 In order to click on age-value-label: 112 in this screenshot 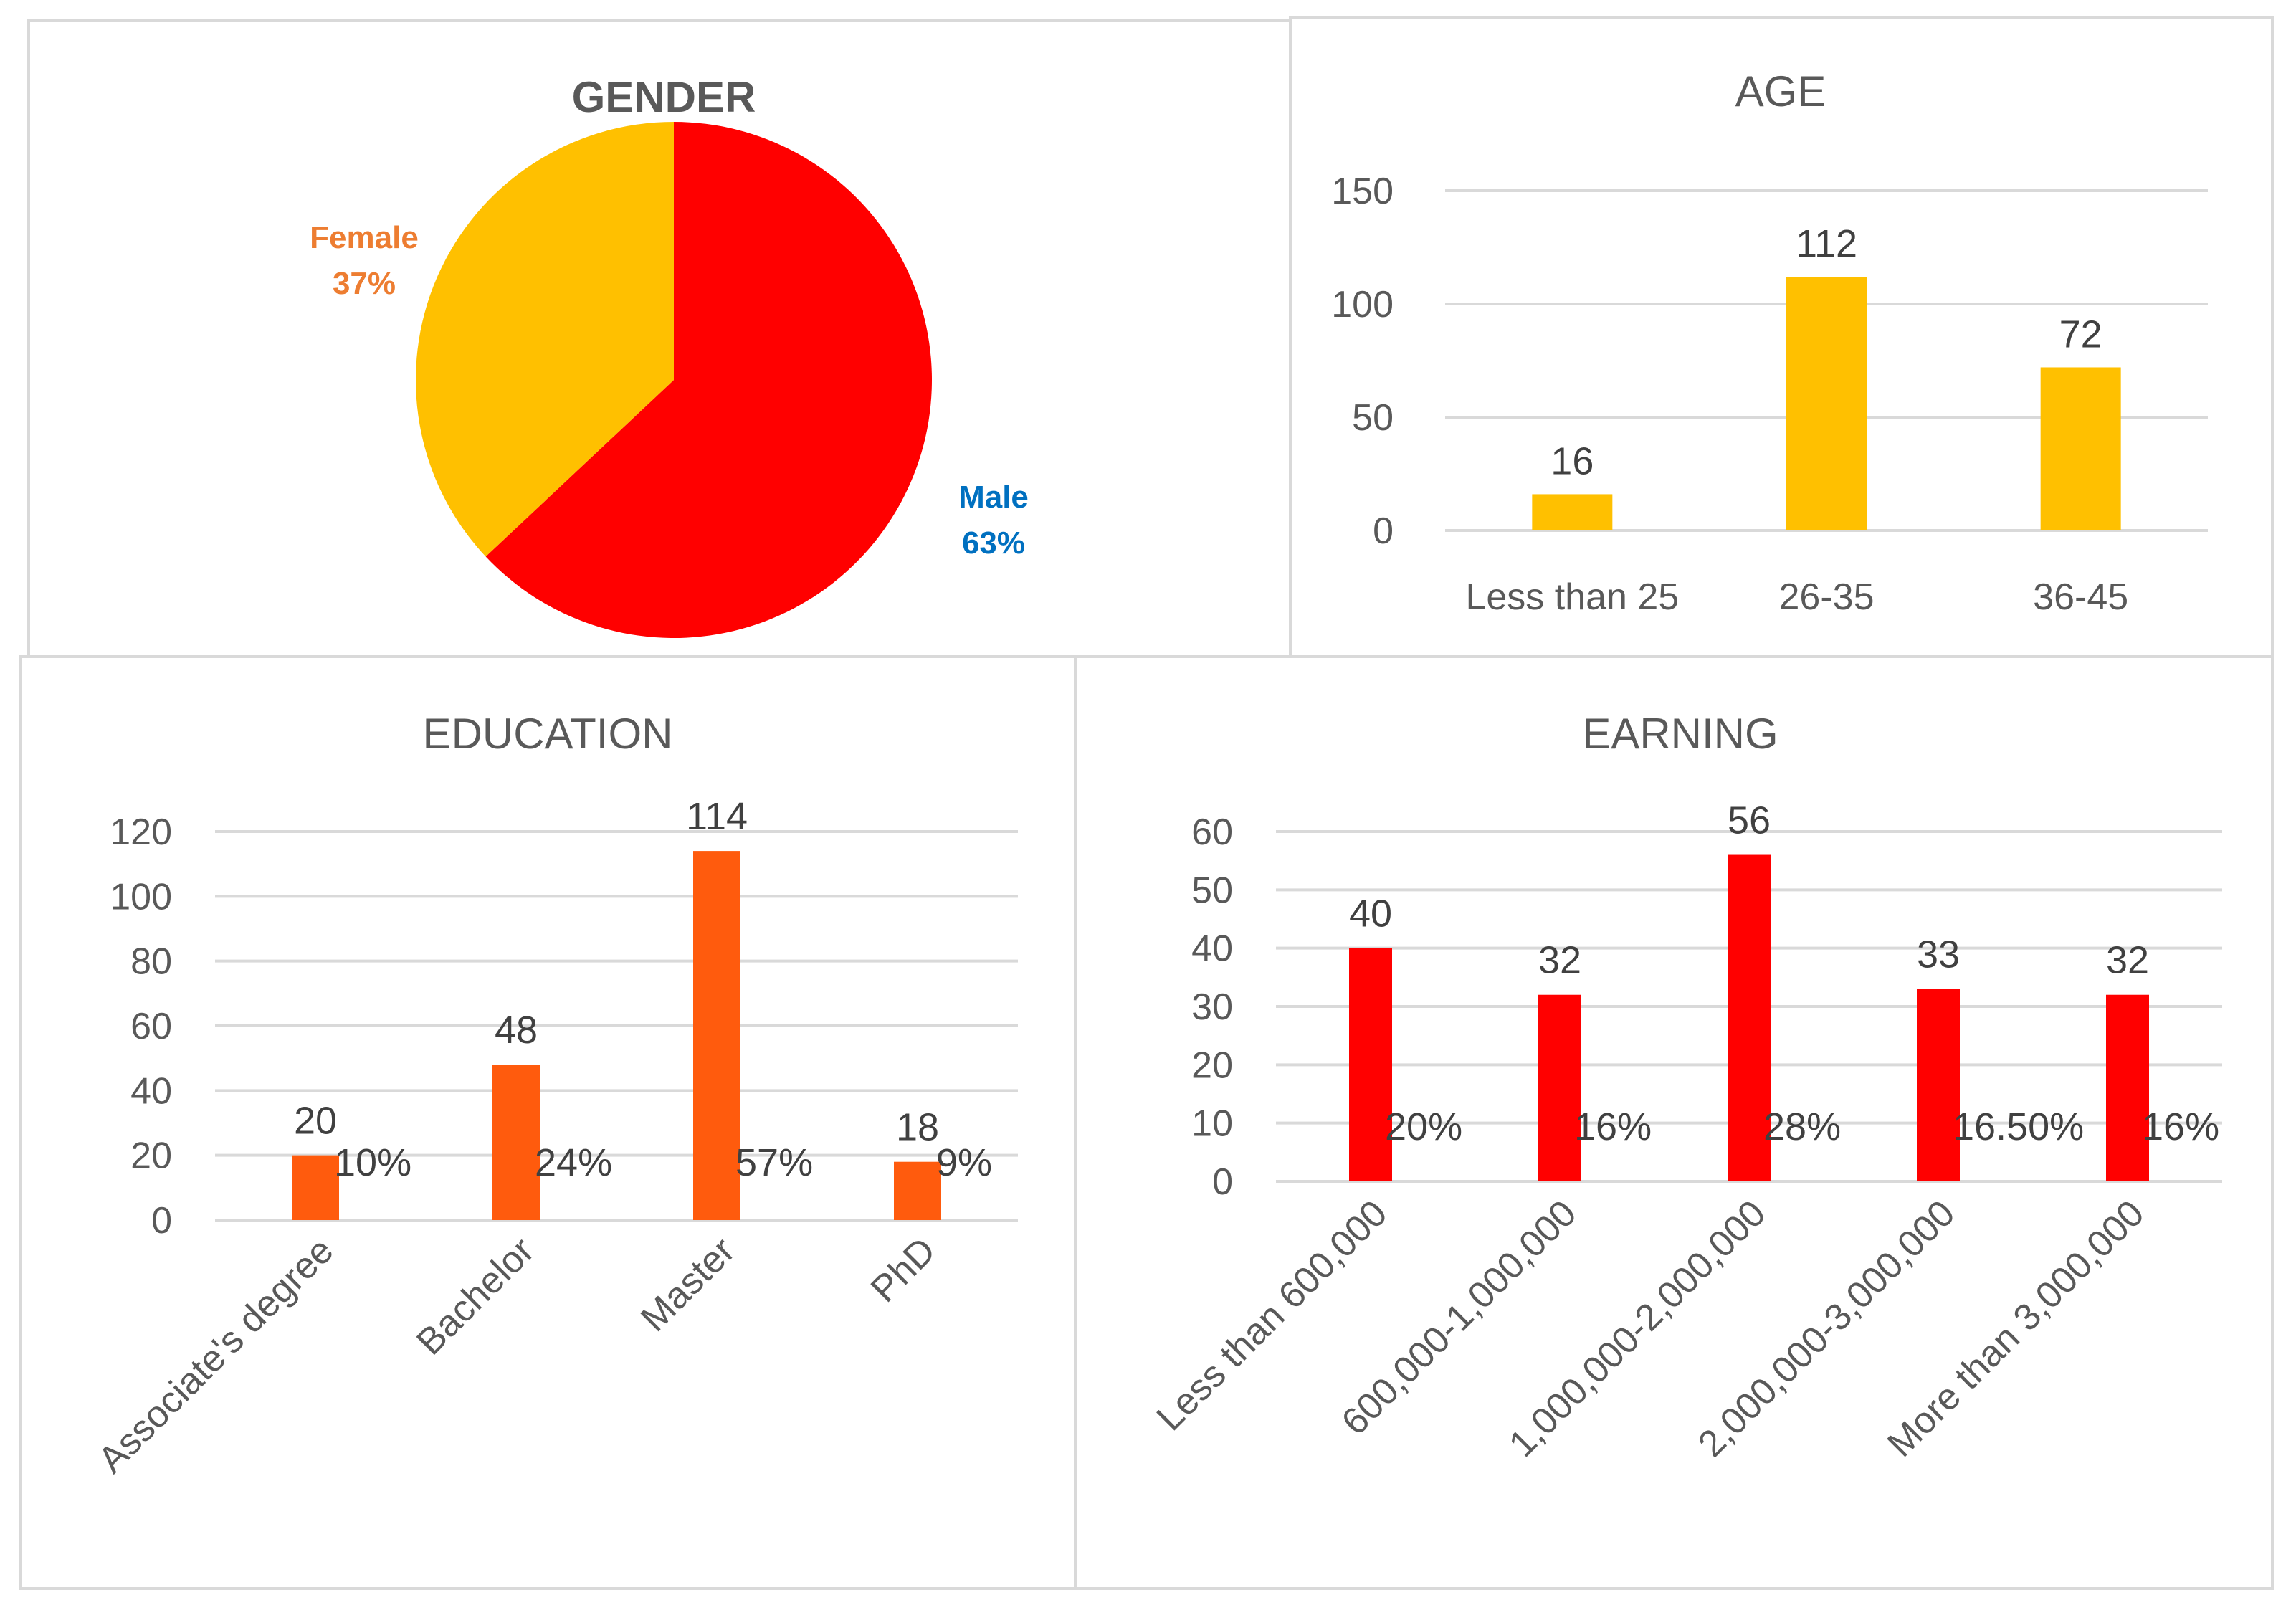, I will do `click(1826, 243)`.